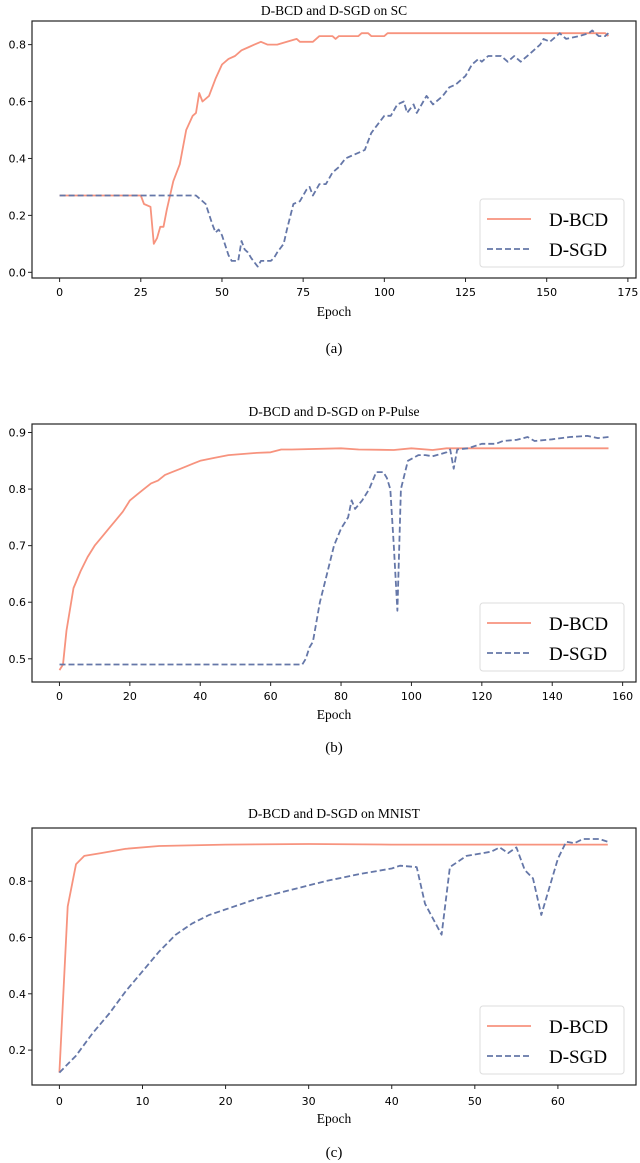  What do you see at coordinates (465, 292) in the screenshot?
I see `x-tick-label: 125` at bounding box center [465, 292].